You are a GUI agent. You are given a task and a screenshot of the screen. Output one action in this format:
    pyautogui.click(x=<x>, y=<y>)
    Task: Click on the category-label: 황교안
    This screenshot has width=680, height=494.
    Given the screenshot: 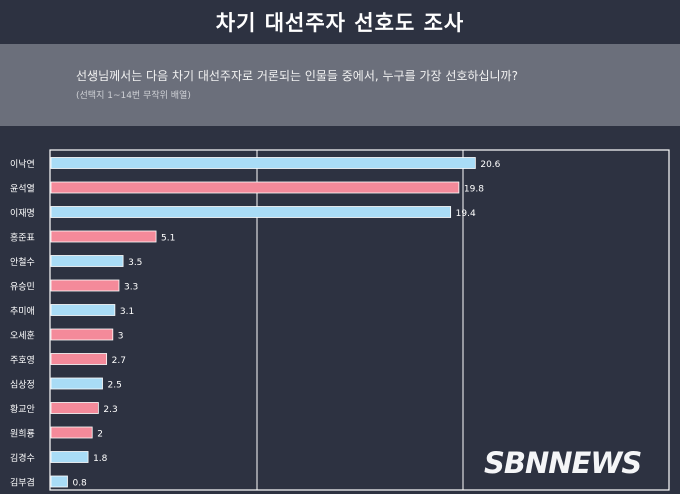 What is the action you would take?
    pyautogui.click(x=22, y=409)
    